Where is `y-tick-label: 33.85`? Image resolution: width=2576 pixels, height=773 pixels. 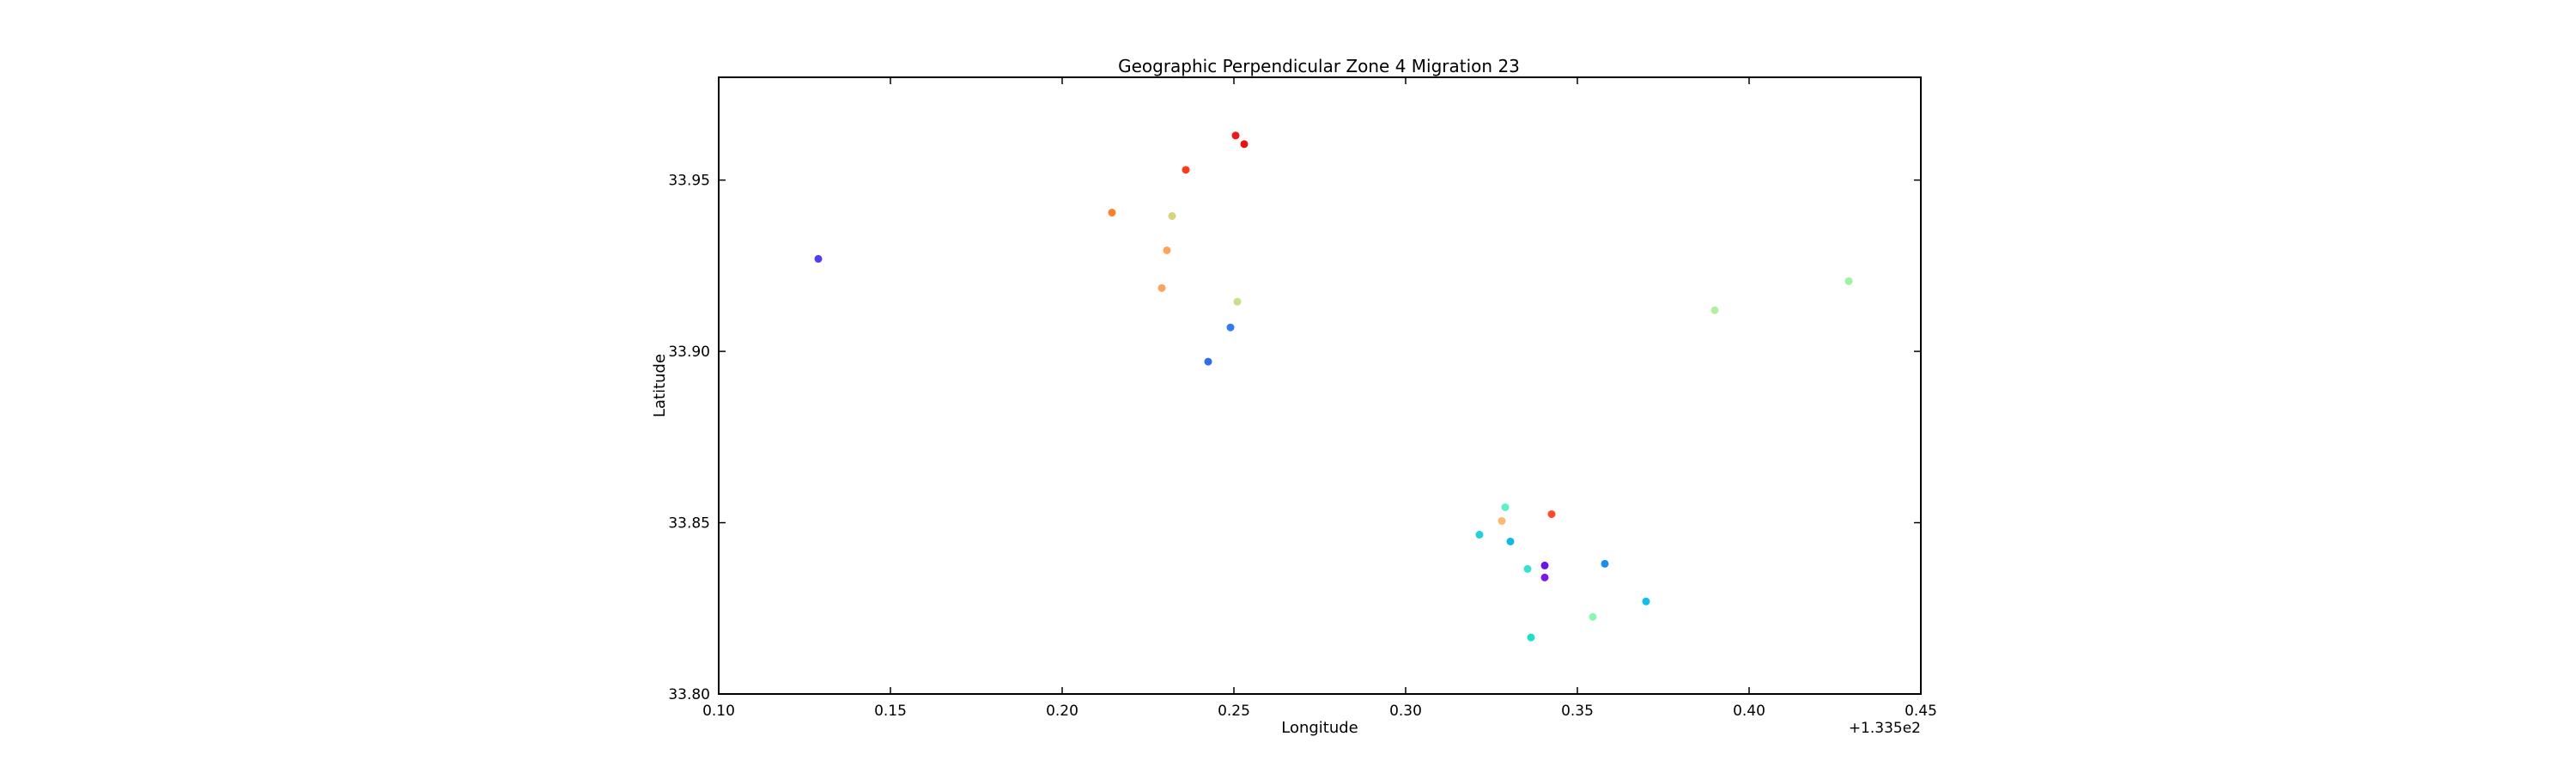
y-tick-label: 33.85 is located at coordinates (689, 524).